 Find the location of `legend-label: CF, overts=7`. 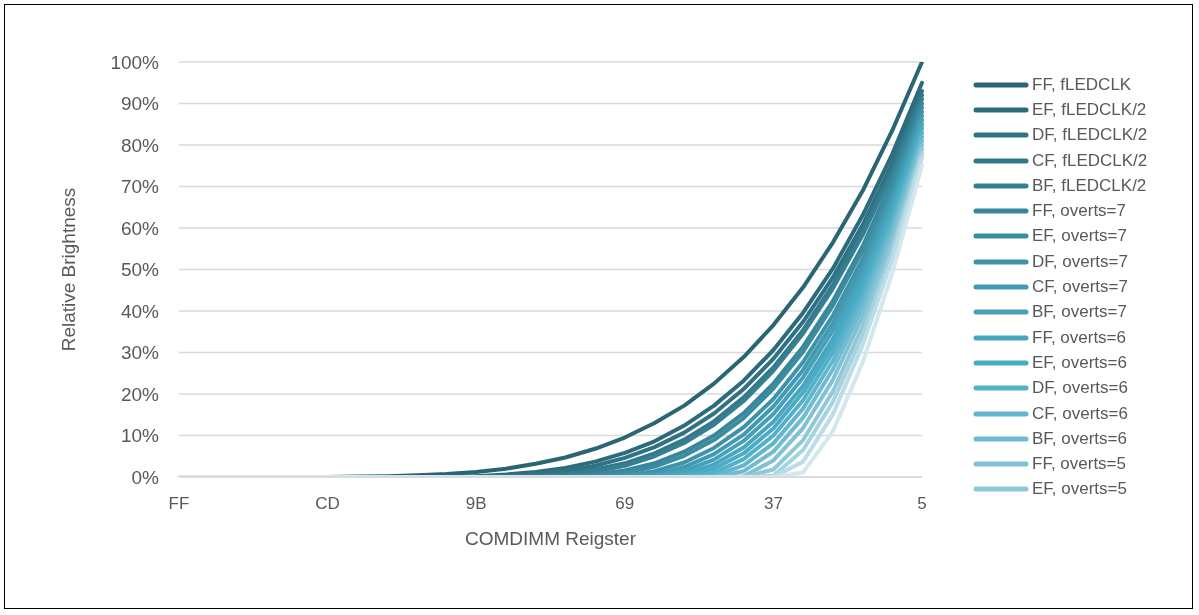

legend-label: CF, overts=7 is located at coordinates (1080, 287).